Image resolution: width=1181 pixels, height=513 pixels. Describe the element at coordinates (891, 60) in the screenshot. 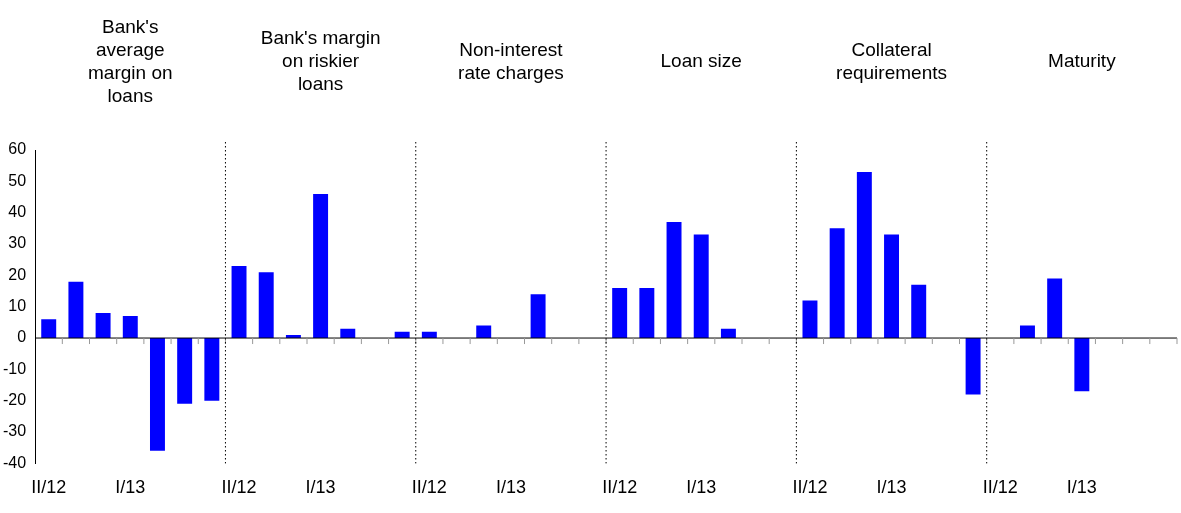

I see `text: Collateral requirements` at that location.